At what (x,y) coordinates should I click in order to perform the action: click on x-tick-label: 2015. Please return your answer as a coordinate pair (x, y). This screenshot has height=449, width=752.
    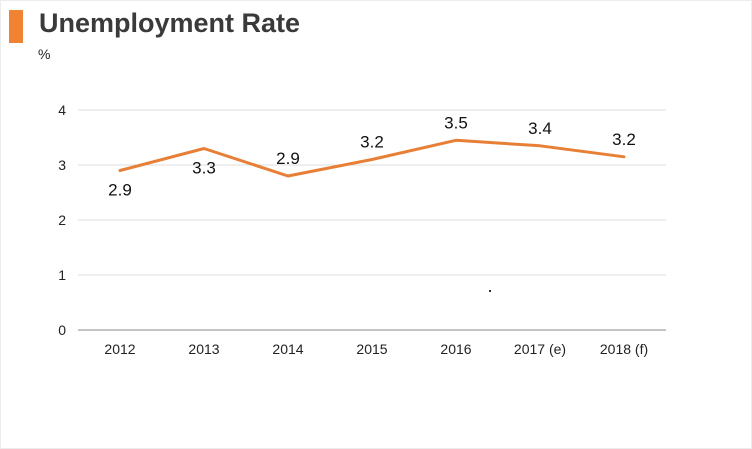
    Looking at the image, I should click on (371, 349).